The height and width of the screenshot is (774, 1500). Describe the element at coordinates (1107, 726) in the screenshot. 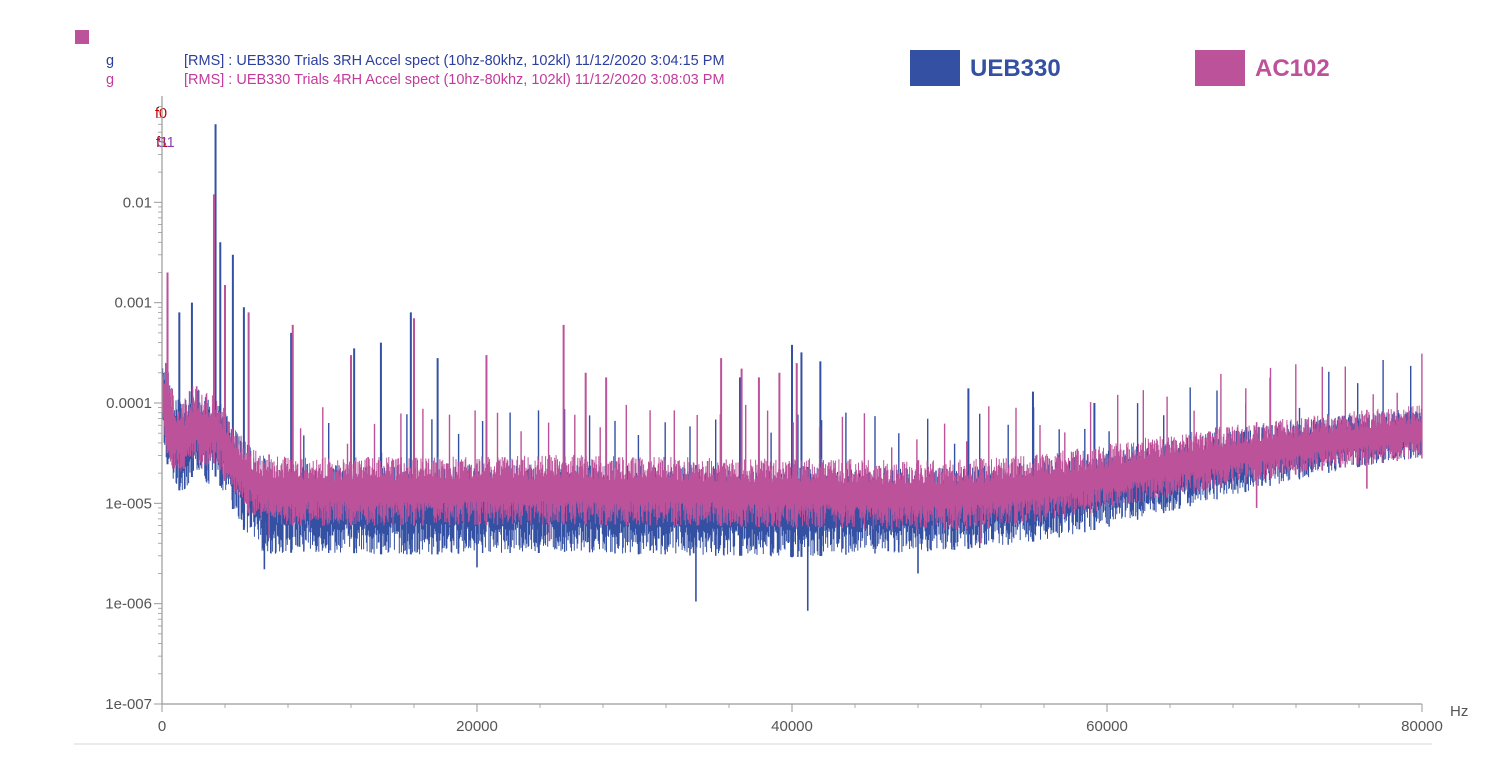

I see `x-tick-label: 60000` at that location.